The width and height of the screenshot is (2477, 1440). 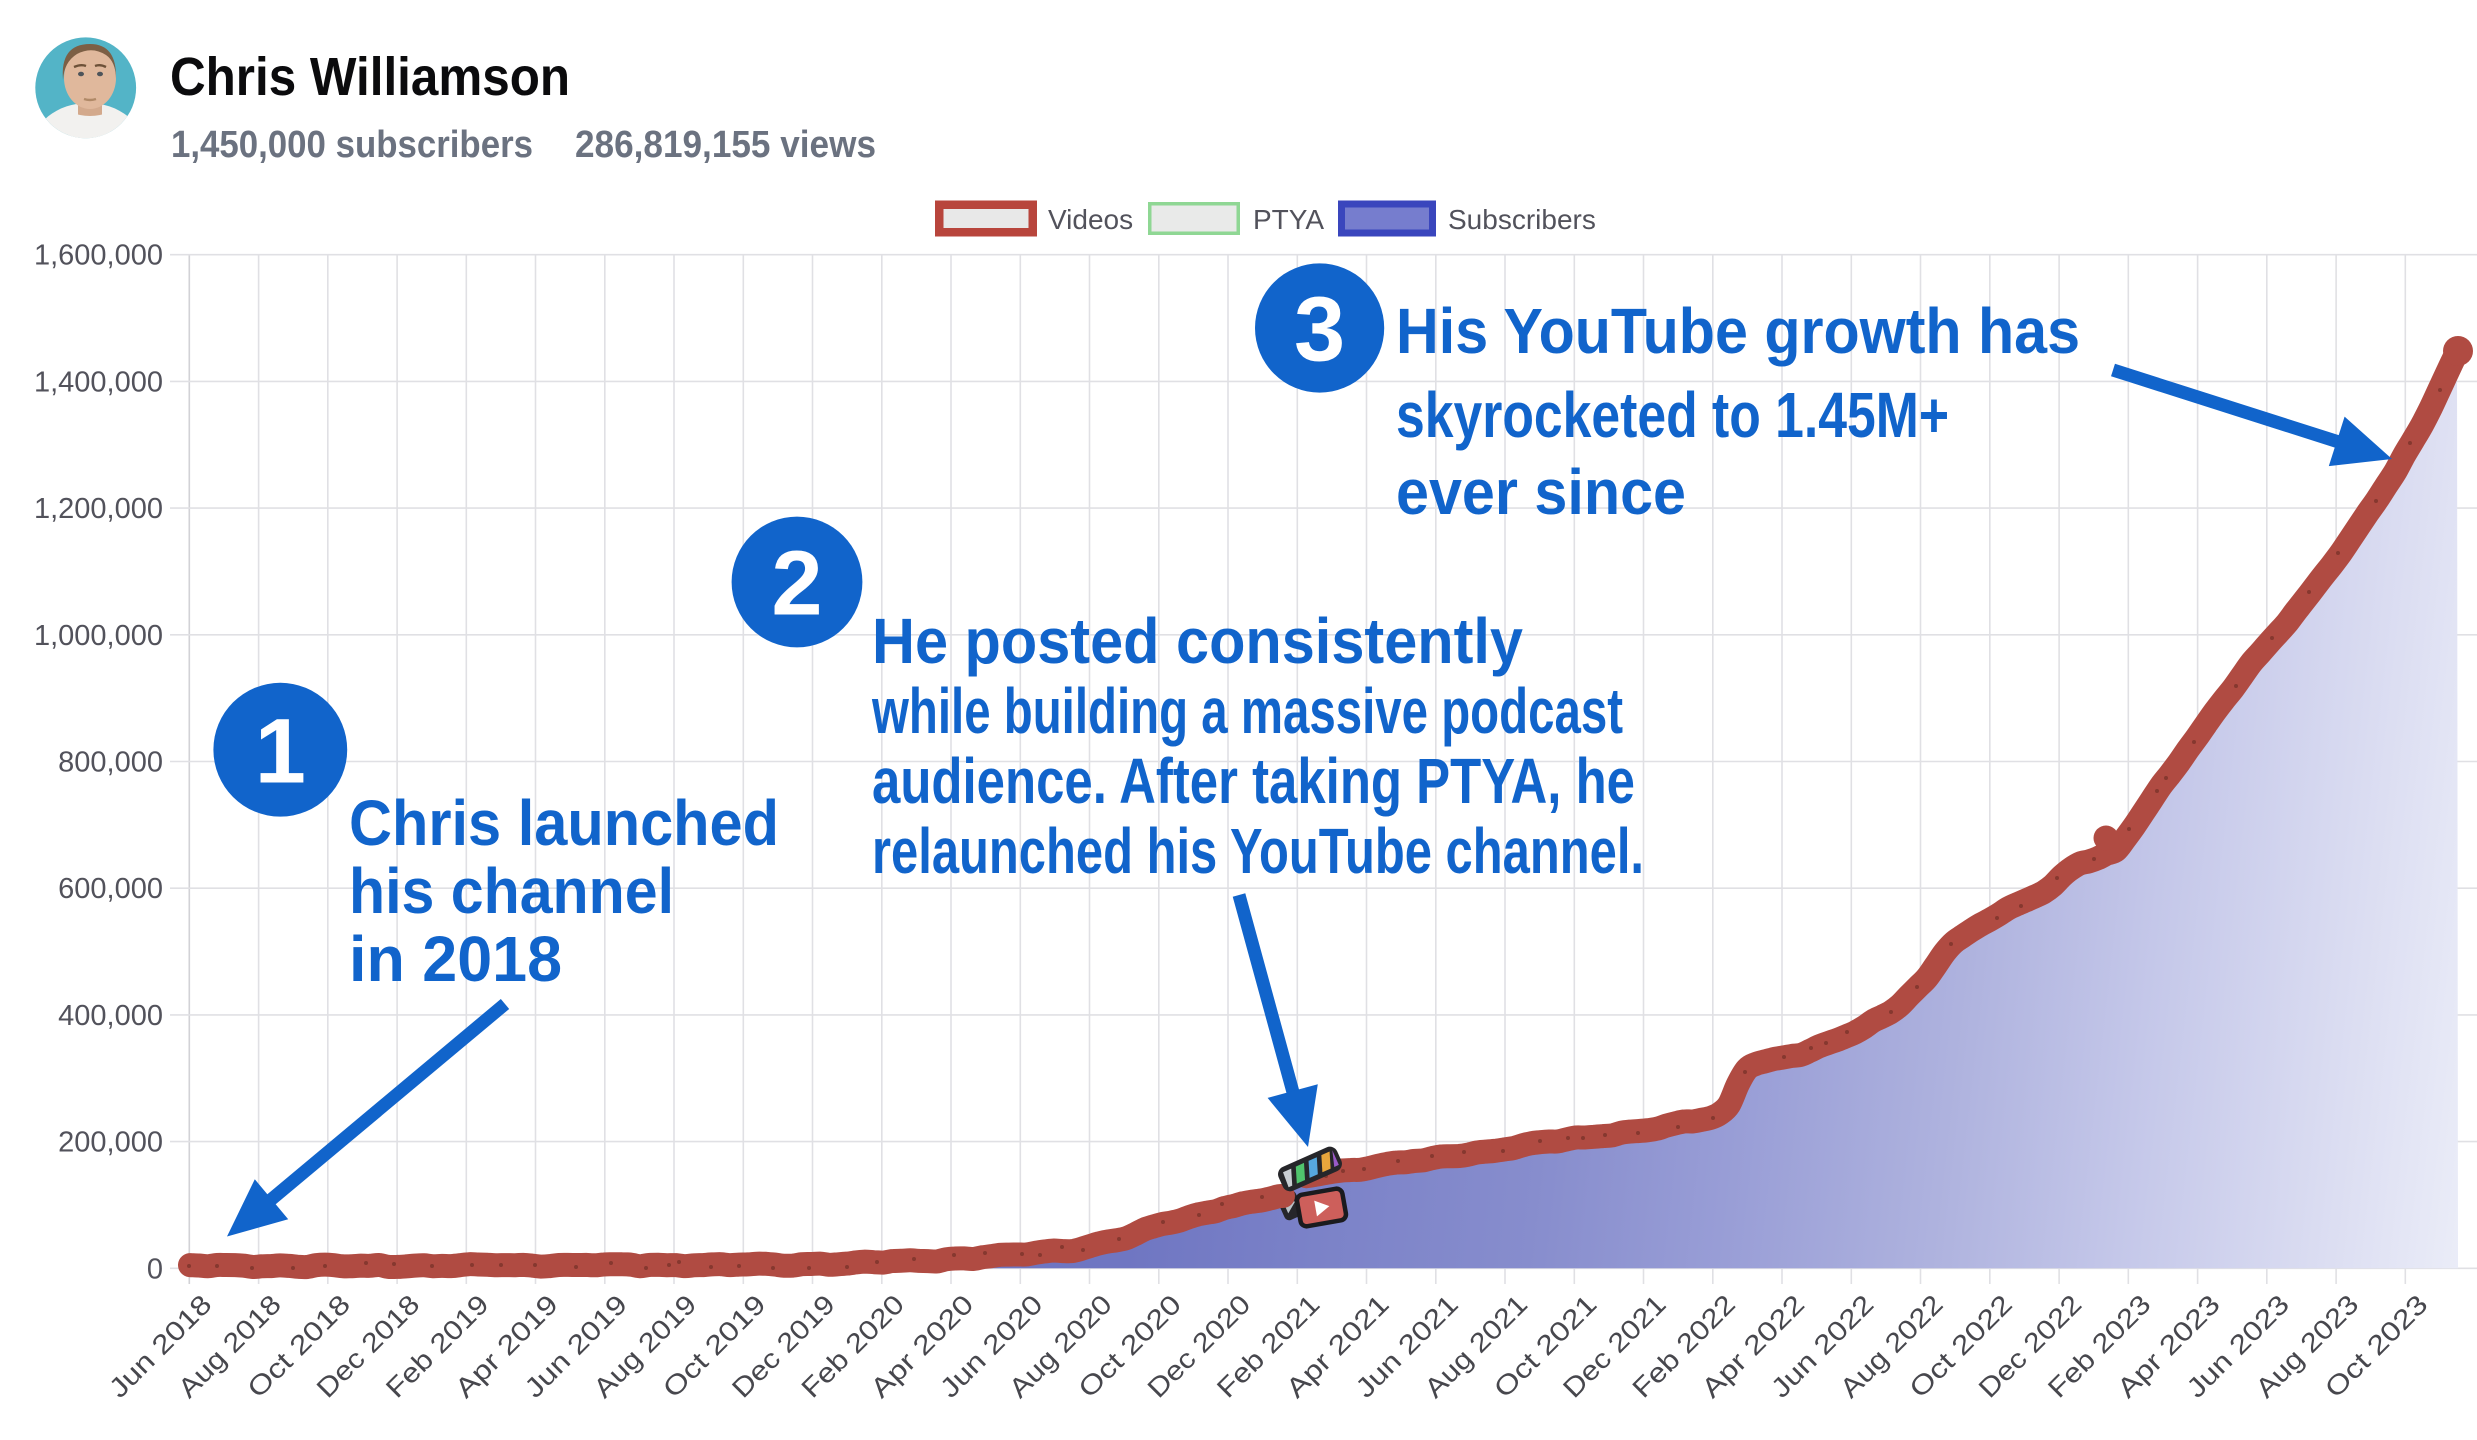 I want to click on svg-text: 1,450,000 subscribers, so click(x=352, y=145).